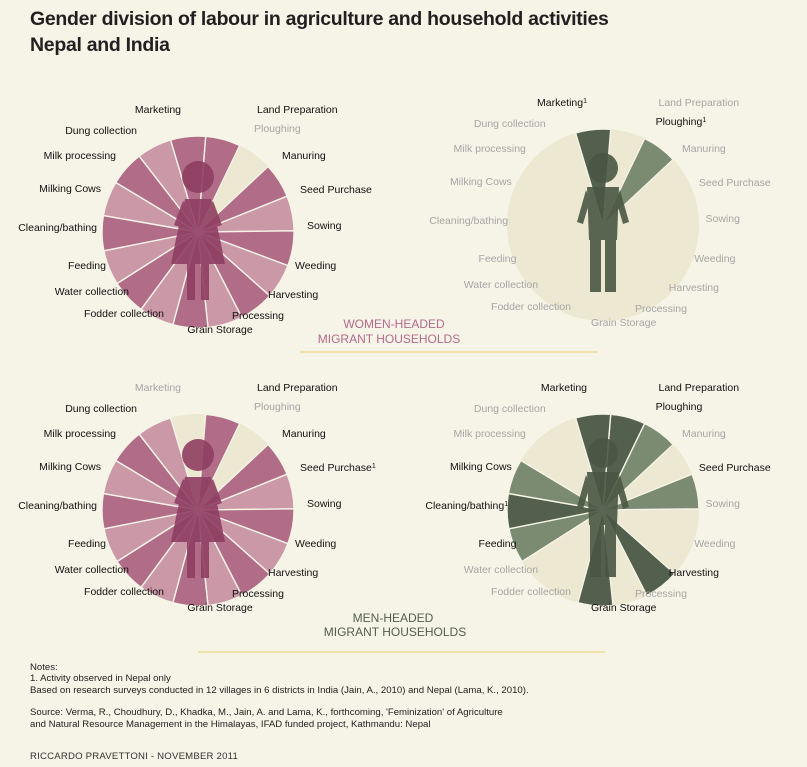  What do you see at coordinates (466, 506) in the screenshot?
I see `activity-label: Cleaning/bathing1` at bounding box center [466, 506].